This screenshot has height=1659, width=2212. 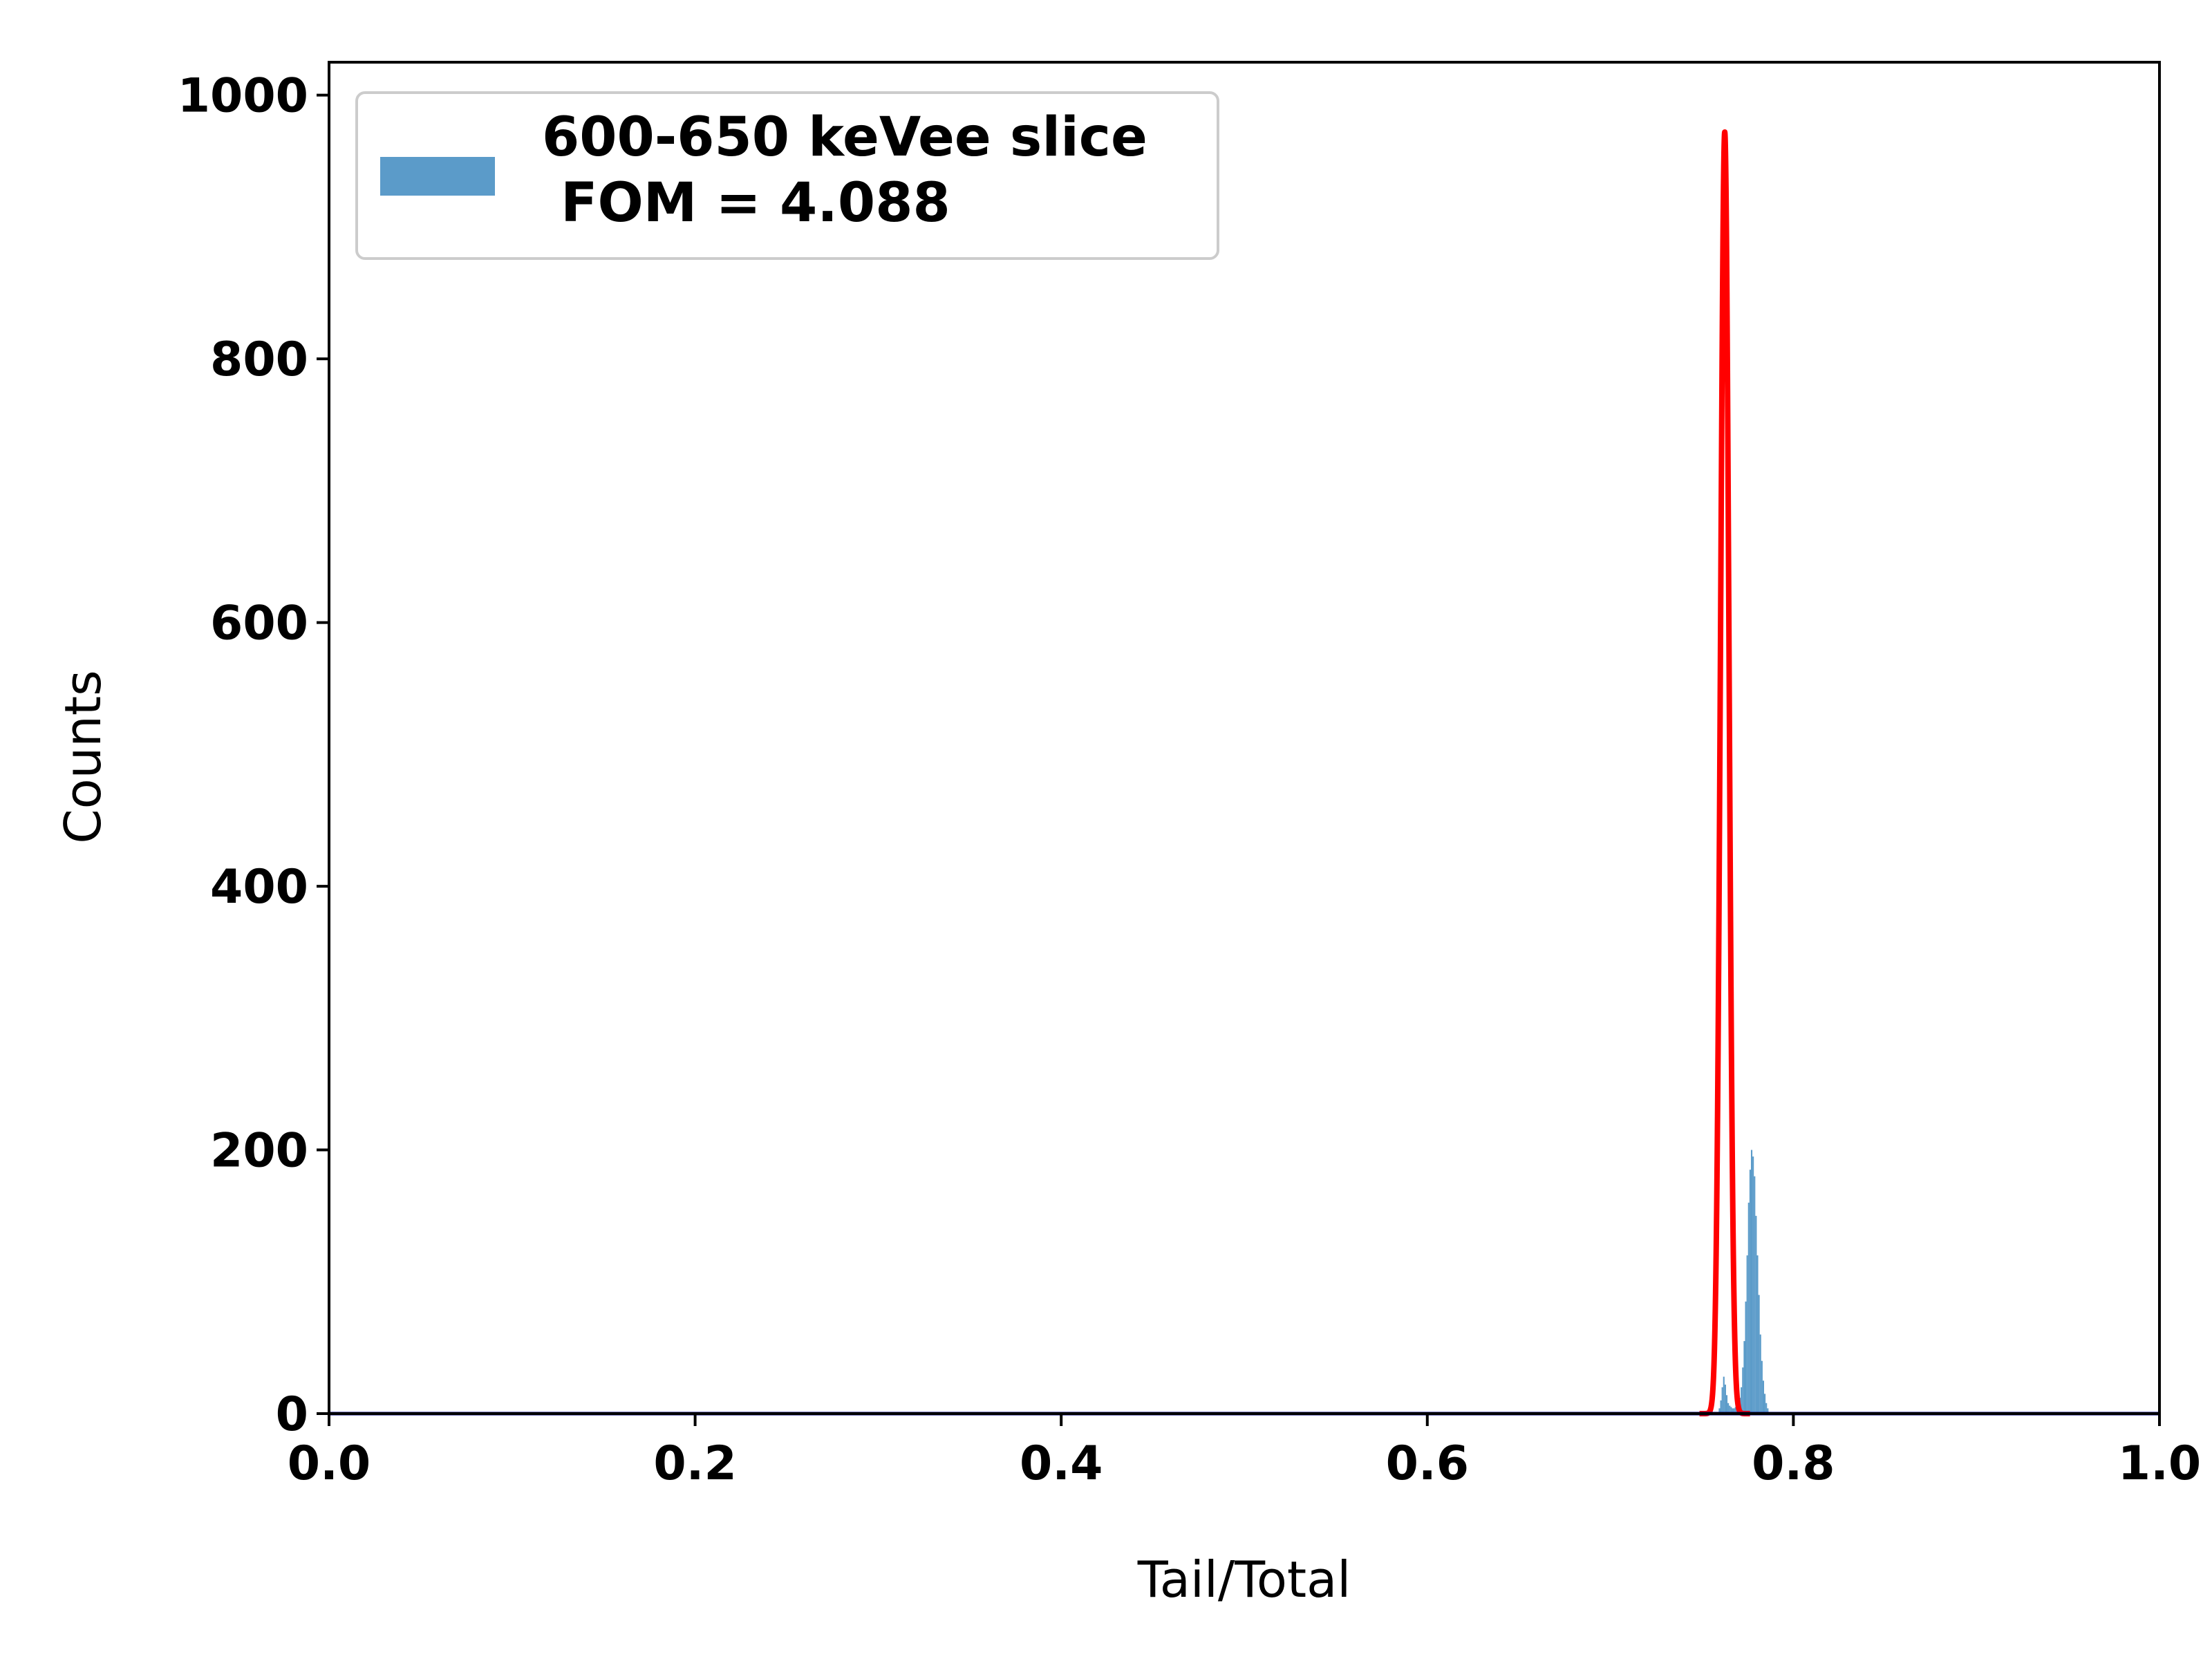 What do you see at coordinates (259, 887) in the screenshot?
I see `y-tick-label: 400` at bounding box center [259, 887].